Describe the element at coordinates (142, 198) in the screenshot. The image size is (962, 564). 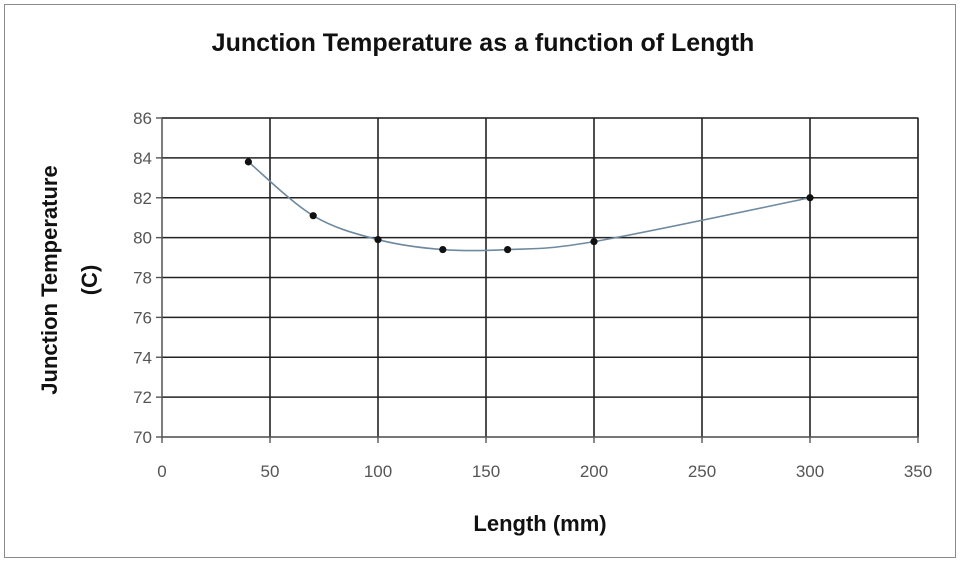
I see `y-tick-label: 82` at that location.